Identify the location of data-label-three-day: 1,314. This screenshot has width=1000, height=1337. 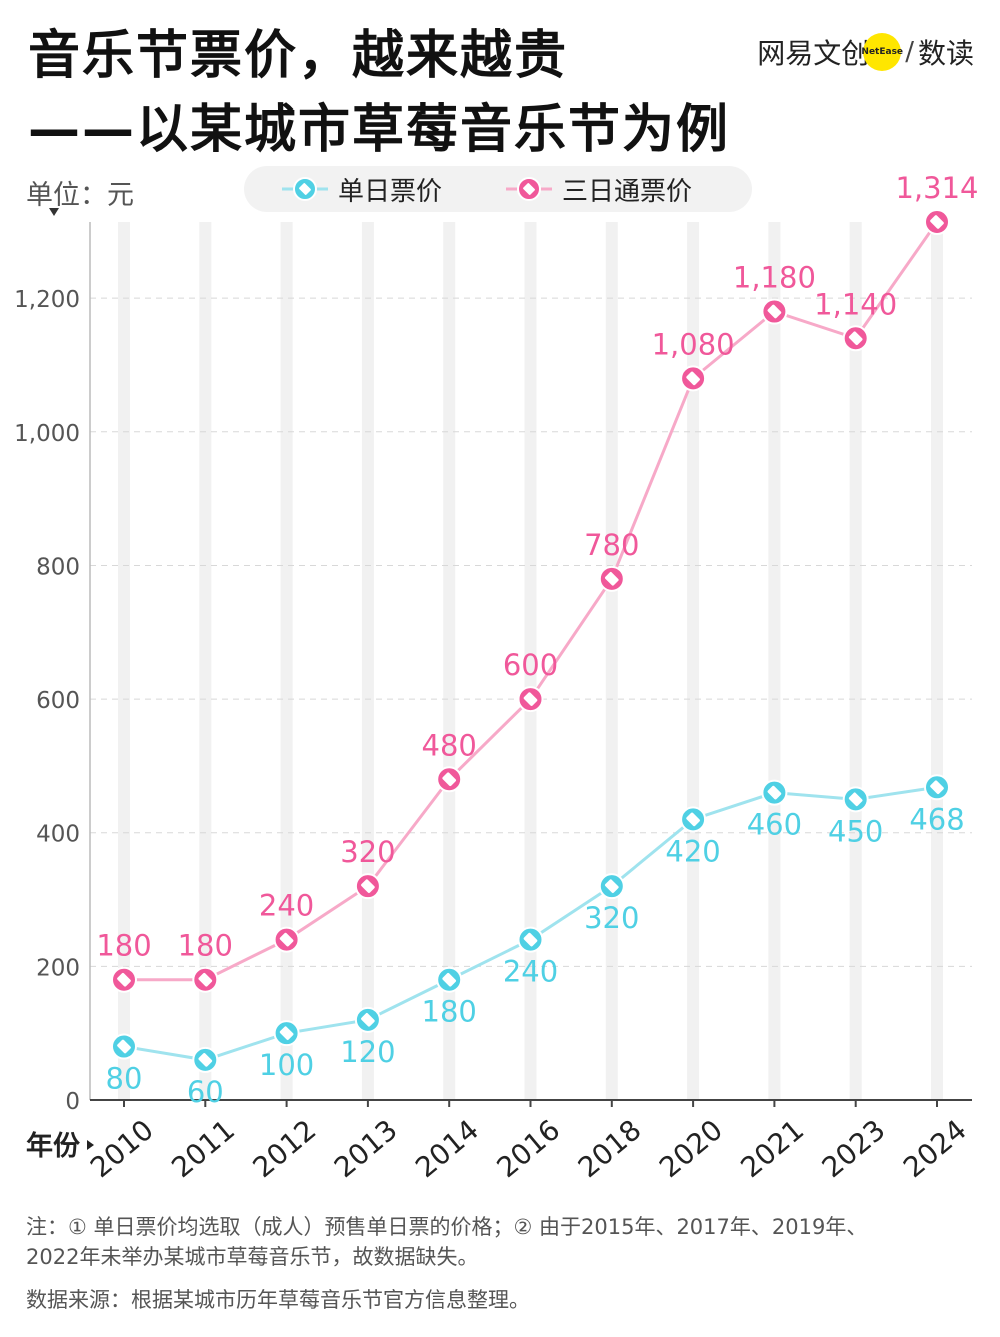
(936, 188).